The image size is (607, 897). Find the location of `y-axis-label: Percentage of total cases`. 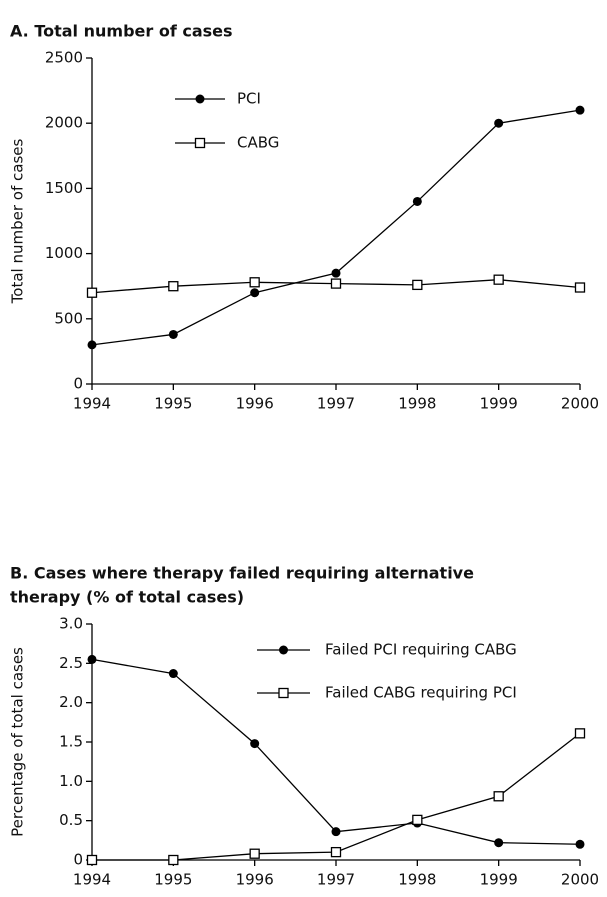

y-axis-label: Percentage of total cases is located at coordinates (18, 742).